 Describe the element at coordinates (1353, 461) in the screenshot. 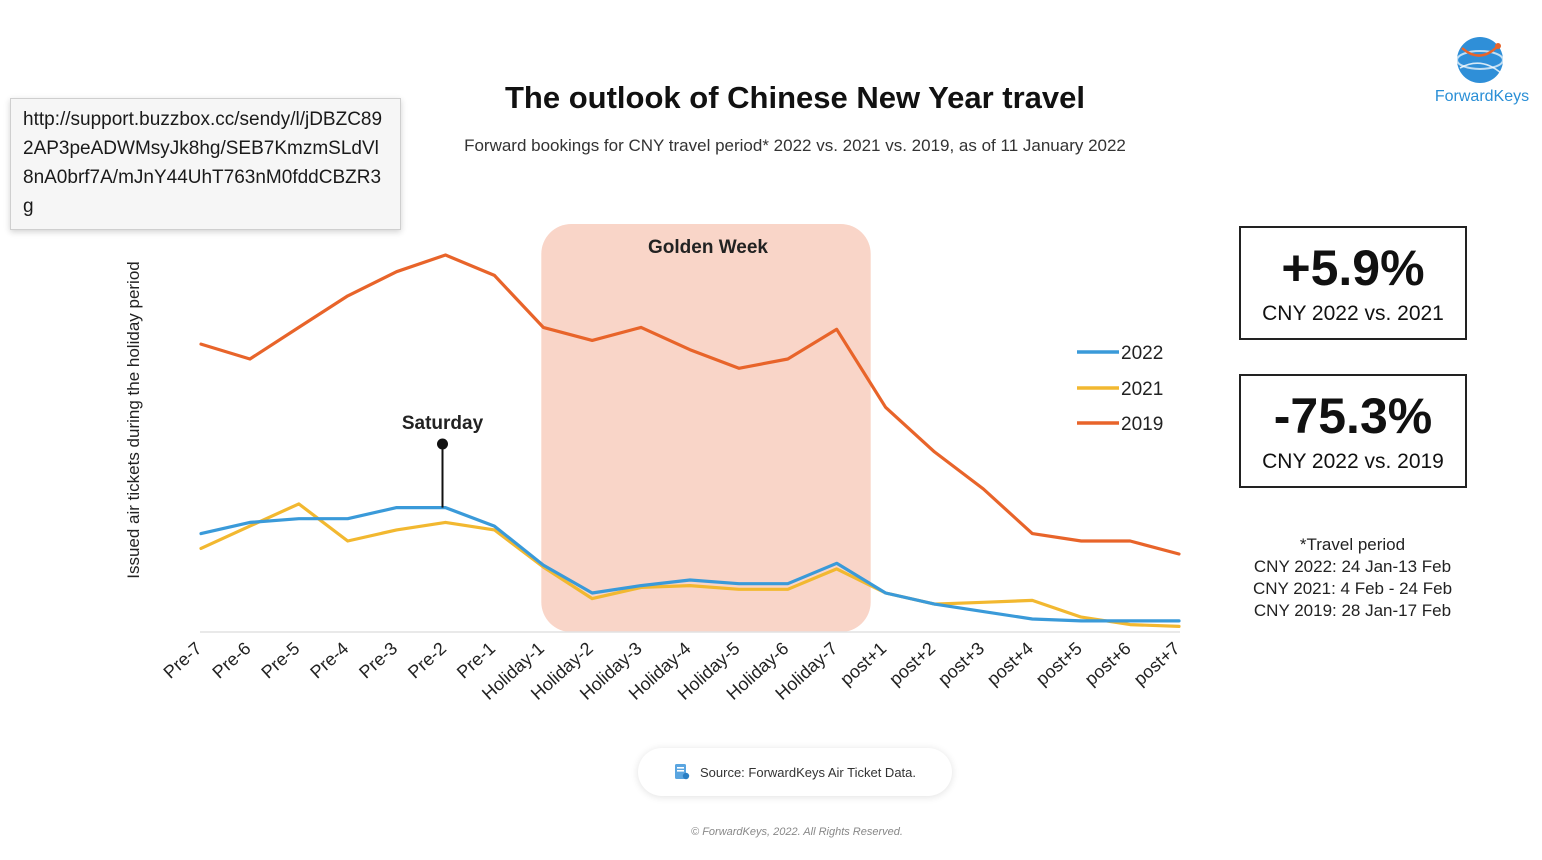

I see `stat-label: CNY 2022 vs. 2019` at that location.